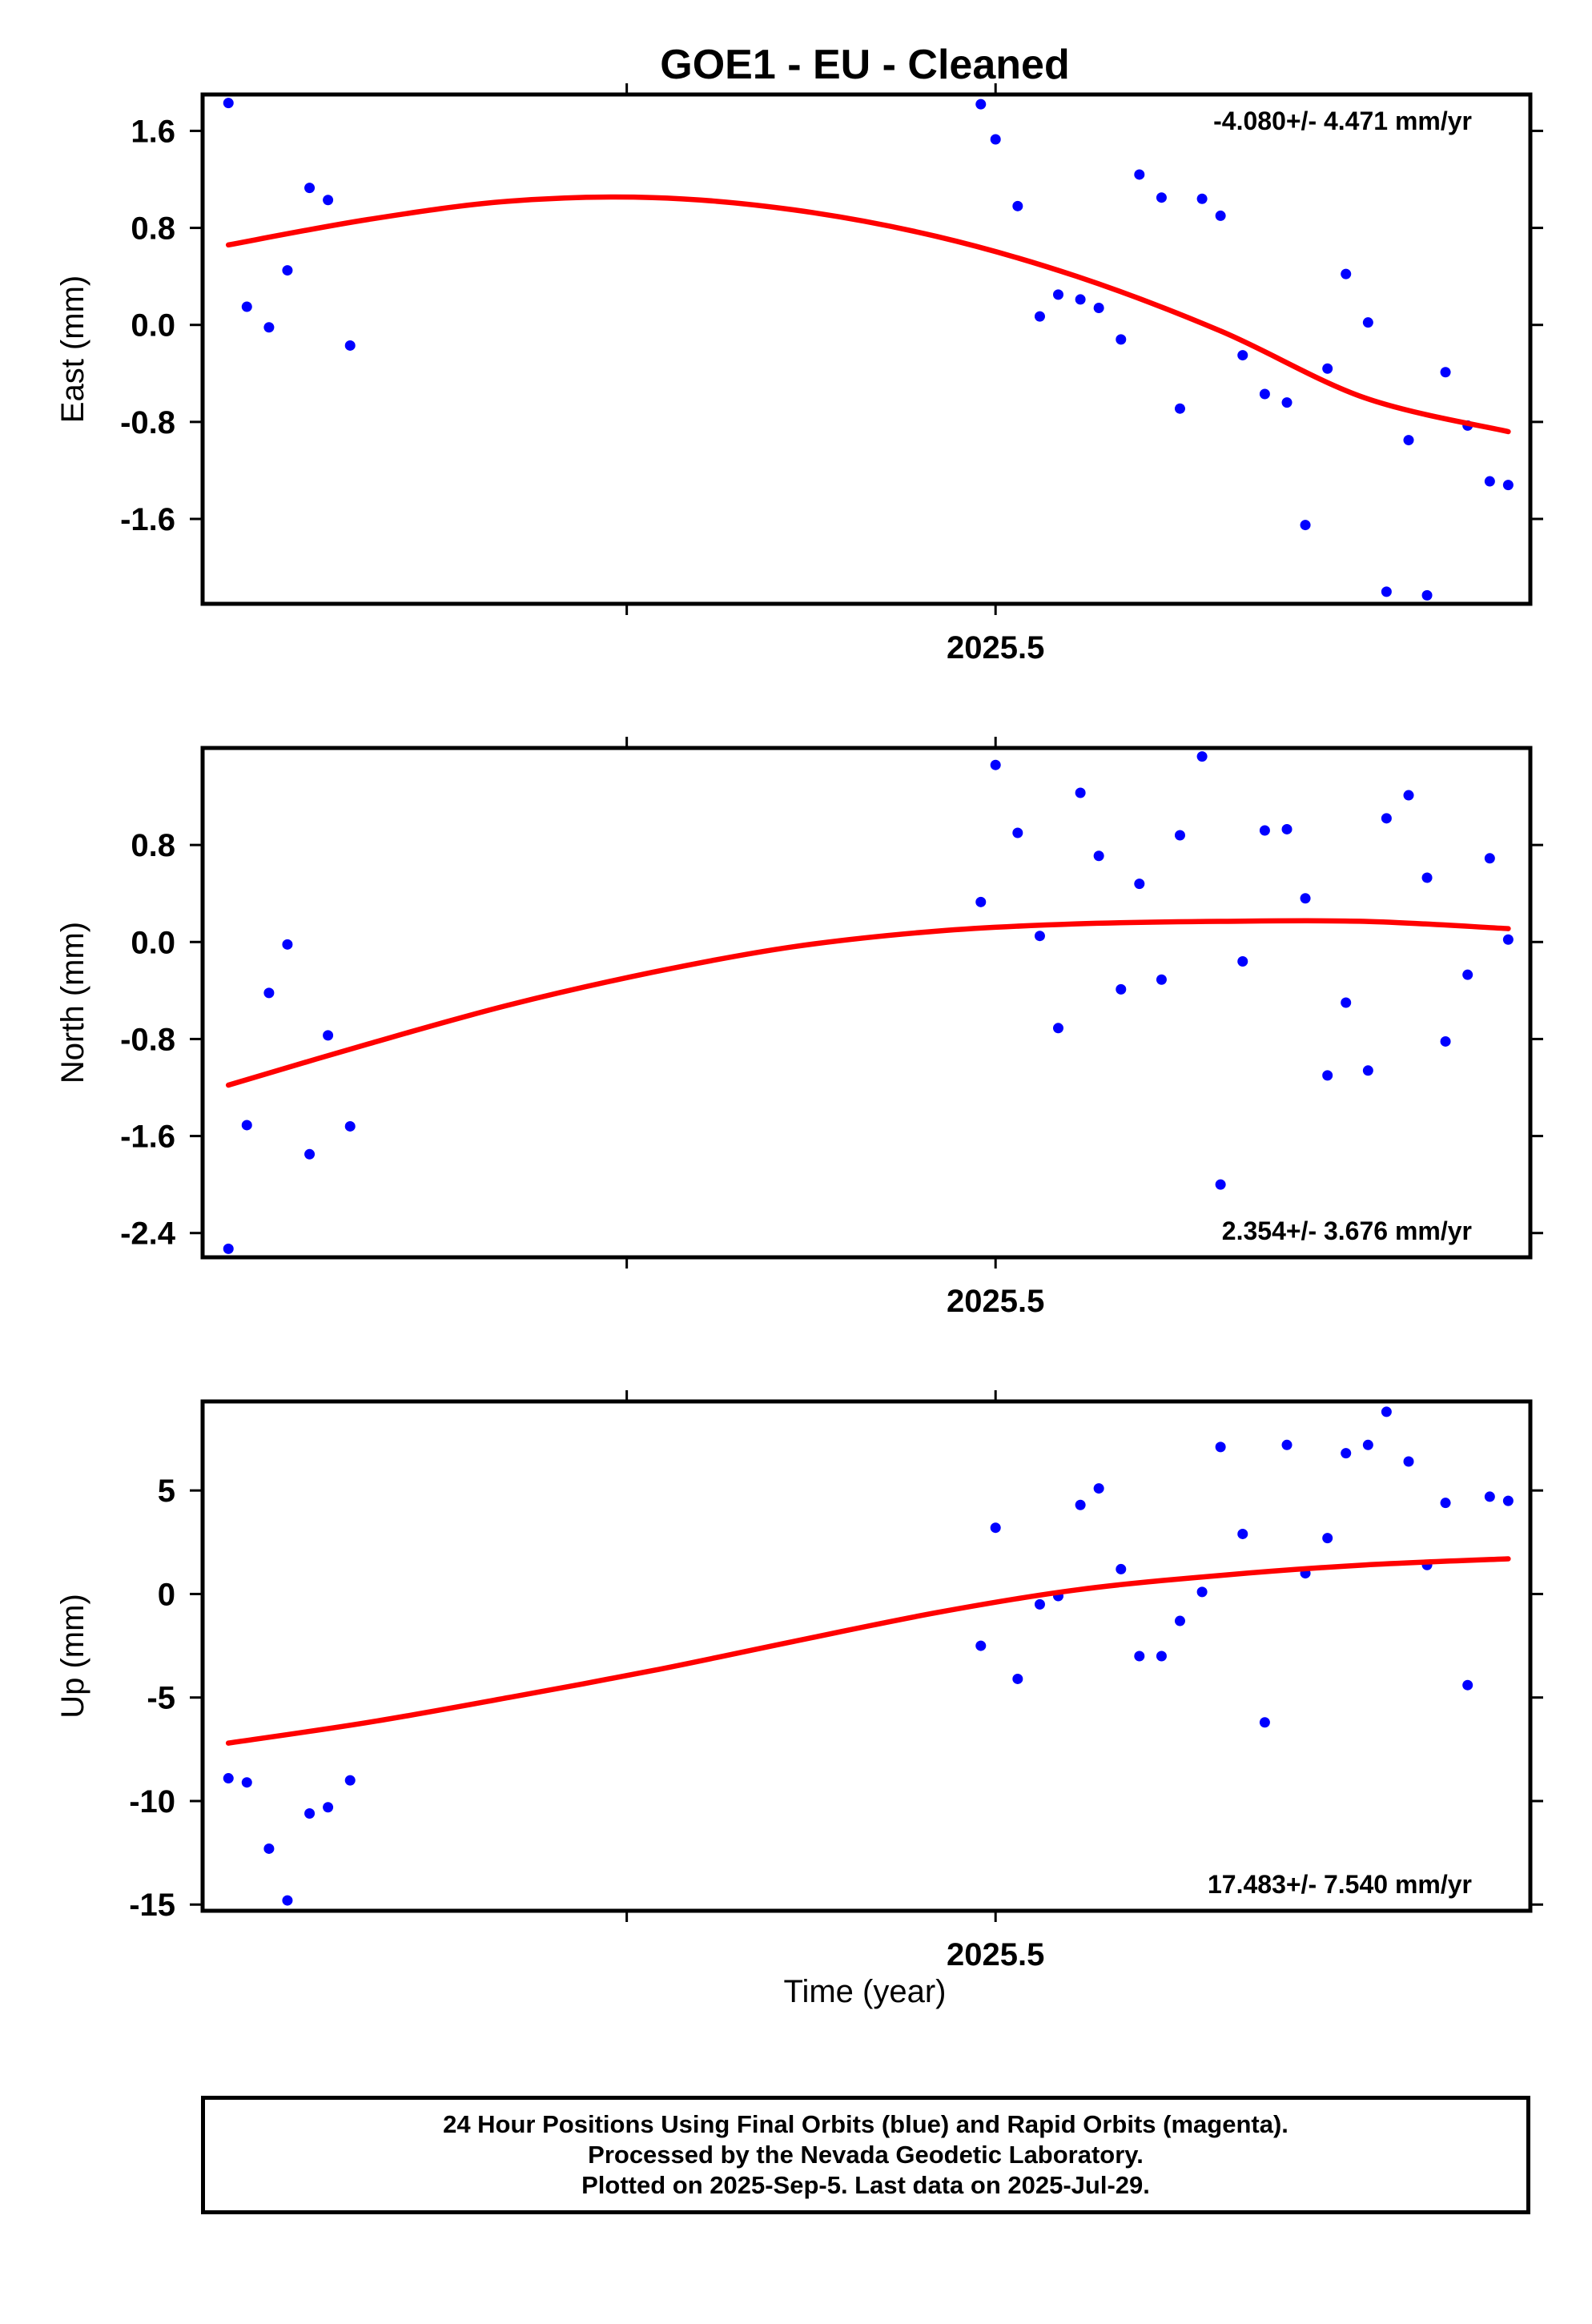 The height and width of the screenshot is (2324, 1592). What do you see at coordinates (868, 314) in the screenshot?
I see `east-fit-curve` at bounding box center [868, 314].